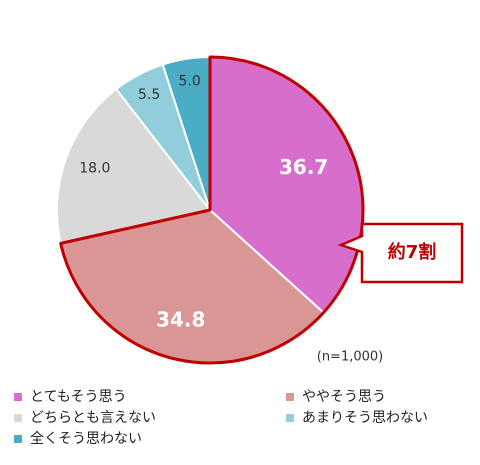  Describe the element at coordinates (350, 357) in the screenshot. I see `note: (n=1,000)` at that location.